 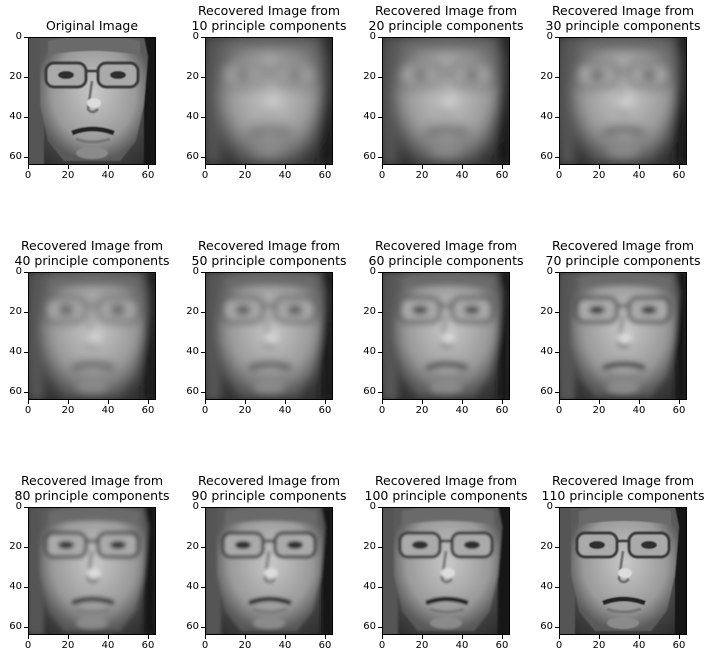 I want to click on y-tick-label: 60, so click(x=192, y=156).